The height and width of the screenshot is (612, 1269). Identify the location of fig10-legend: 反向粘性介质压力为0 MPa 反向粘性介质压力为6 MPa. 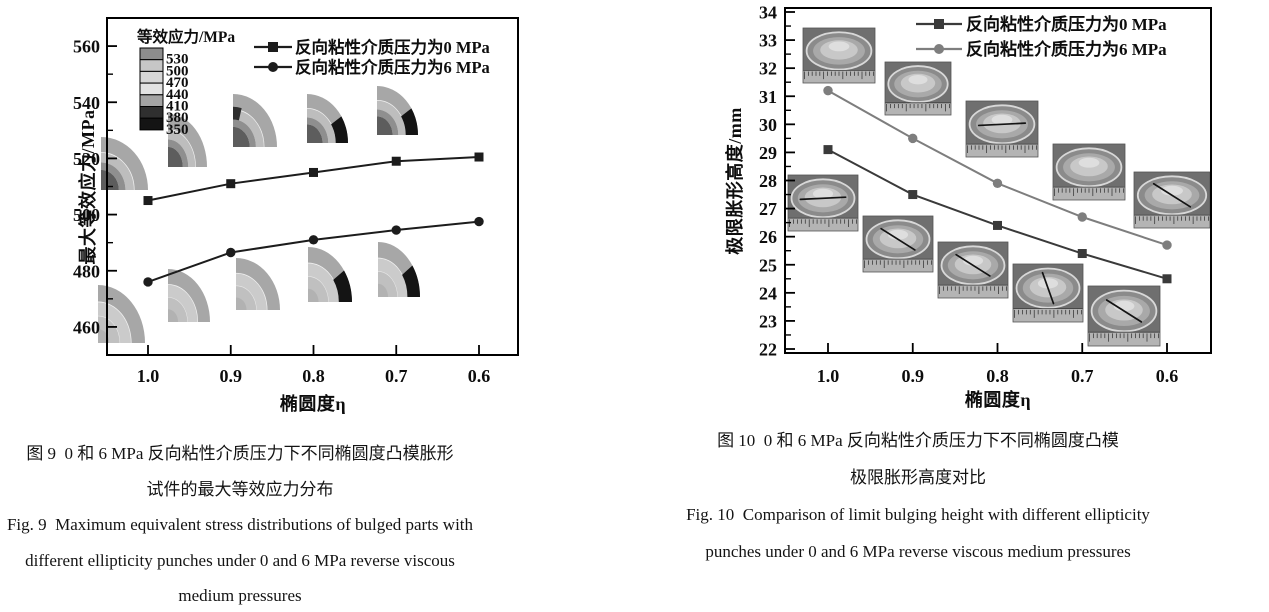
(1041, 36).